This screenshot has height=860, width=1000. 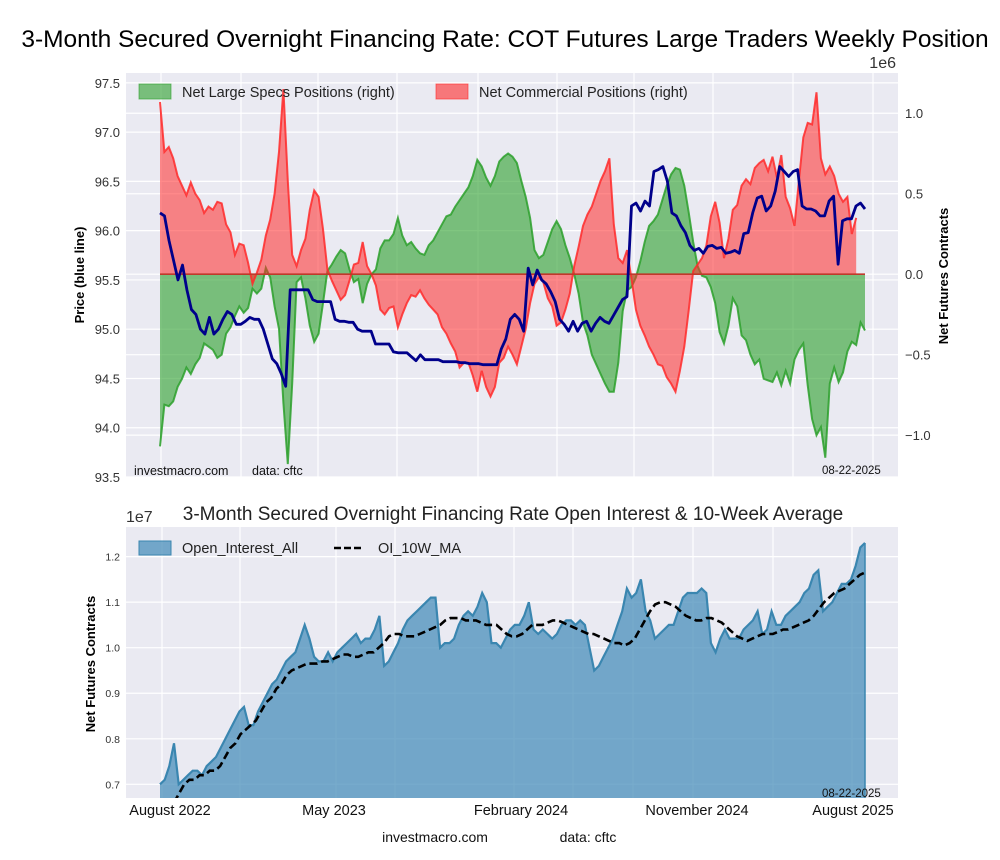 I want to click on bottom-y-multiplier: 1e7, so click(x=139, y=517).